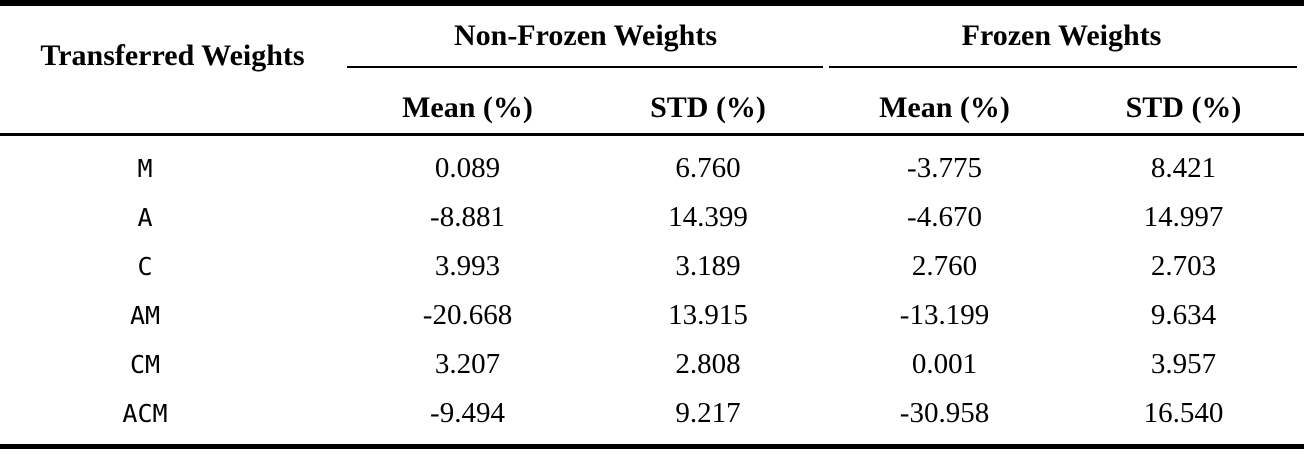  Describe the element at coordinates (652, 134) in the screenshot. I see `header-rule` at that location.